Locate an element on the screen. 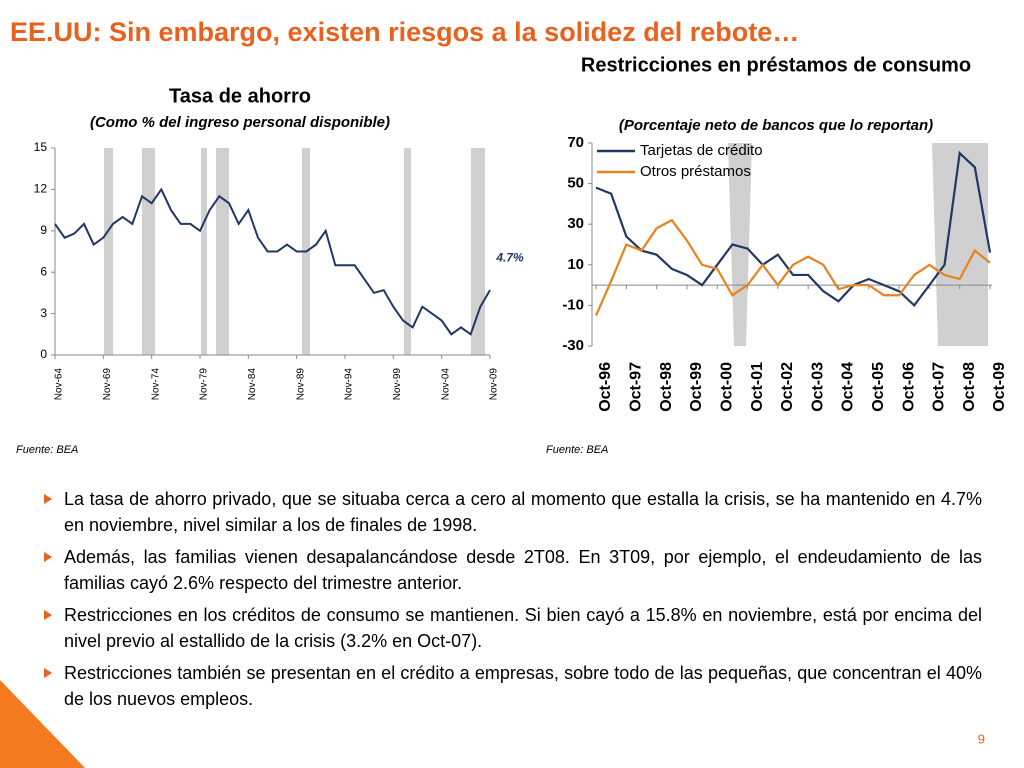 The image size is (1024, 768). x-tick-label: Oct-08 is located at coordinates (969, 387).